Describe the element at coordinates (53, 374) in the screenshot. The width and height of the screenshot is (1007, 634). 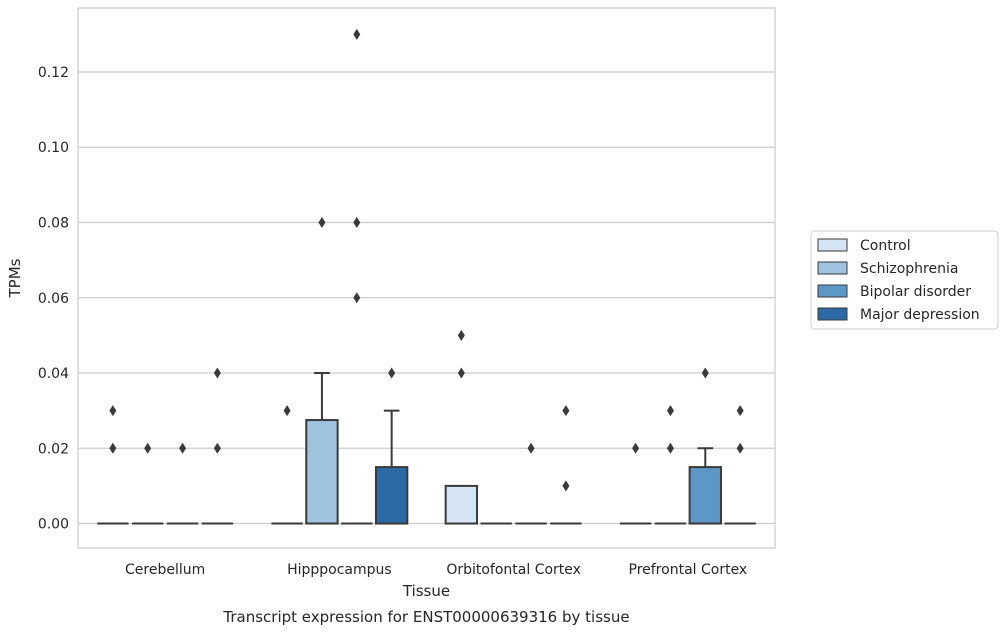
I see `y-tick-label: 0.04` at that location.